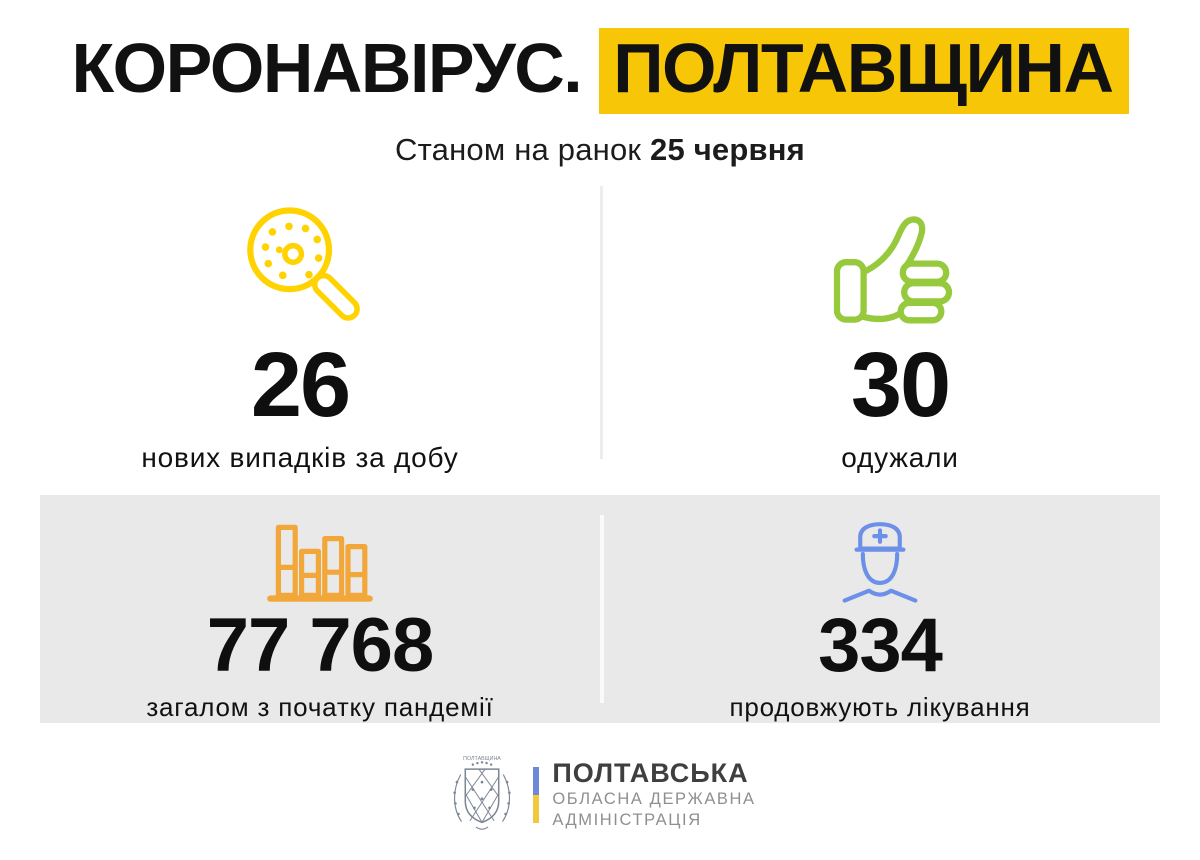  I want to click on thumbs-up-icon, so click(893, 269).